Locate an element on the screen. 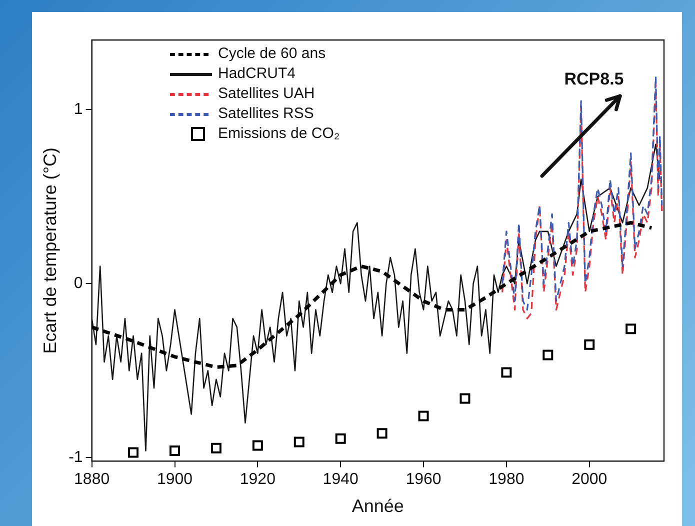 This screenshot has height=526, width=695. y-tick-label: 1 is located at coordinates (78, 109).